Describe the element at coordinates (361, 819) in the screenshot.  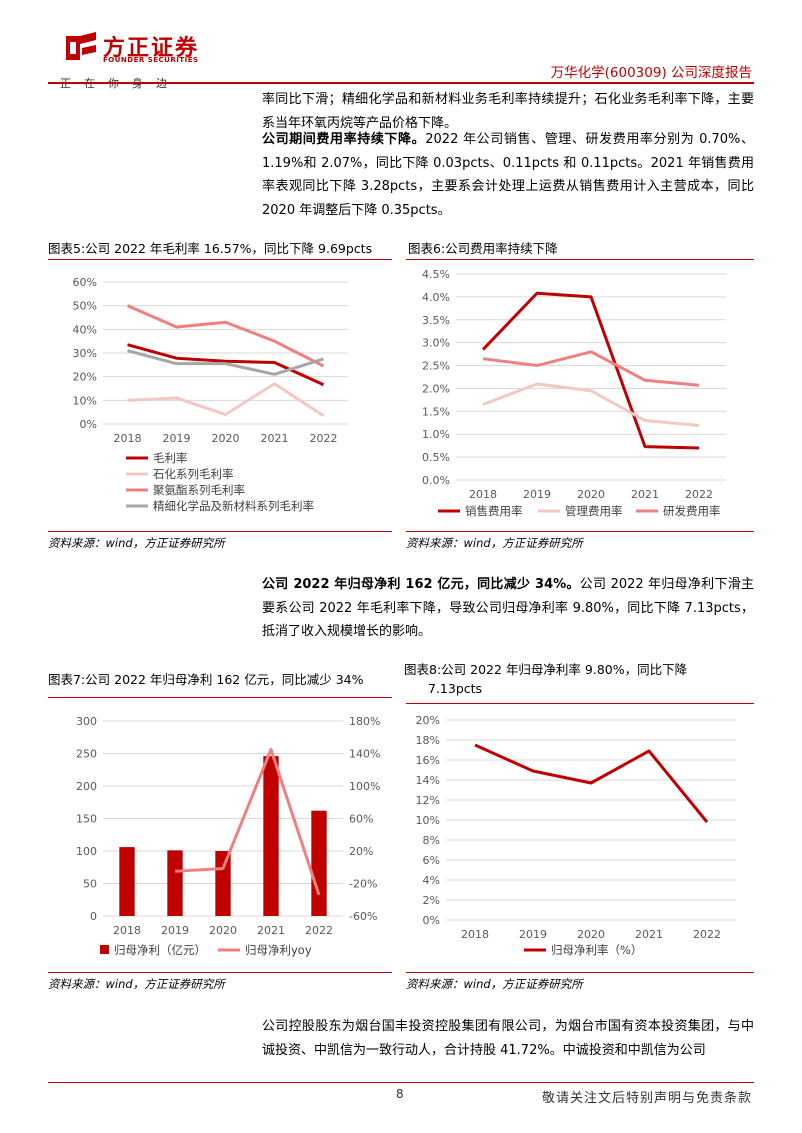
I see `fig7-y2tick-label: 60%` at that location.